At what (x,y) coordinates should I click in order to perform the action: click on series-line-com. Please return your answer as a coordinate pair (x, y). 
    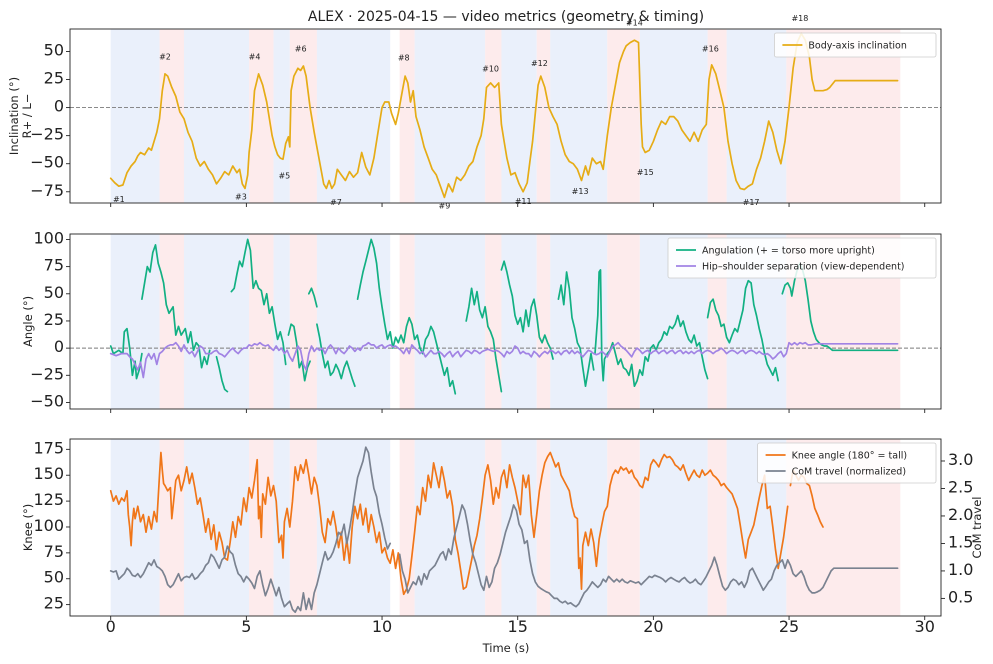
    Looking at the image, I should click on (648, 556).